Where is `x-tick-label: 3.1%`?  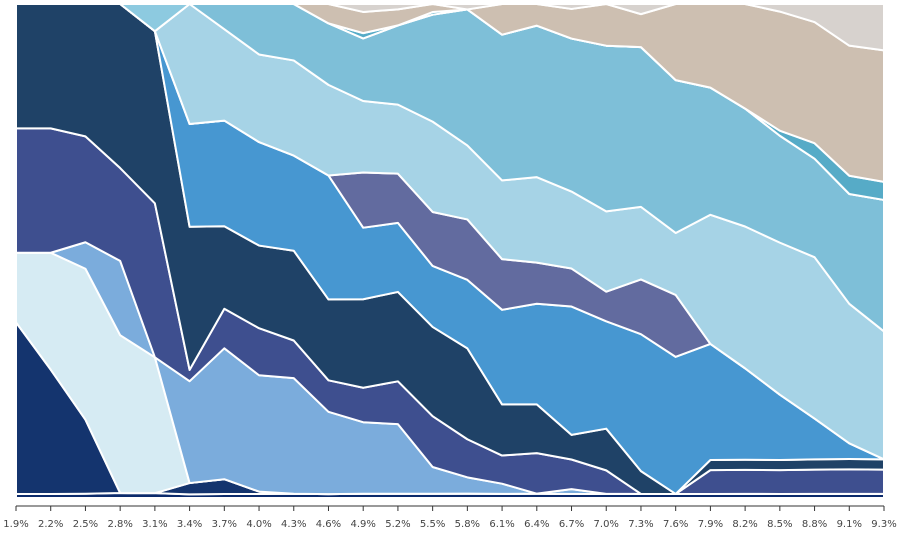
x-tick-label: 3.1% is located at coordinates (154, 524).